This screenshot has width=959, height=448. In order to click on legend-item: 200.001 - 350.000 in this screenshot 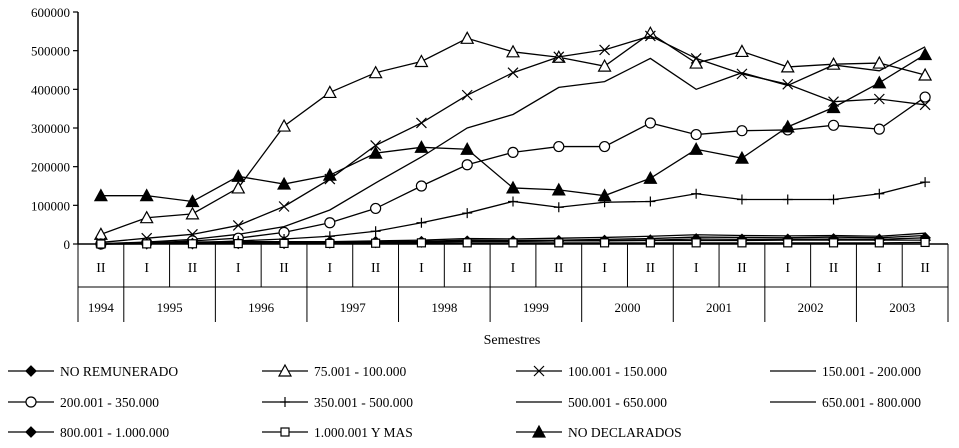, I will do `click(83, 402)`.